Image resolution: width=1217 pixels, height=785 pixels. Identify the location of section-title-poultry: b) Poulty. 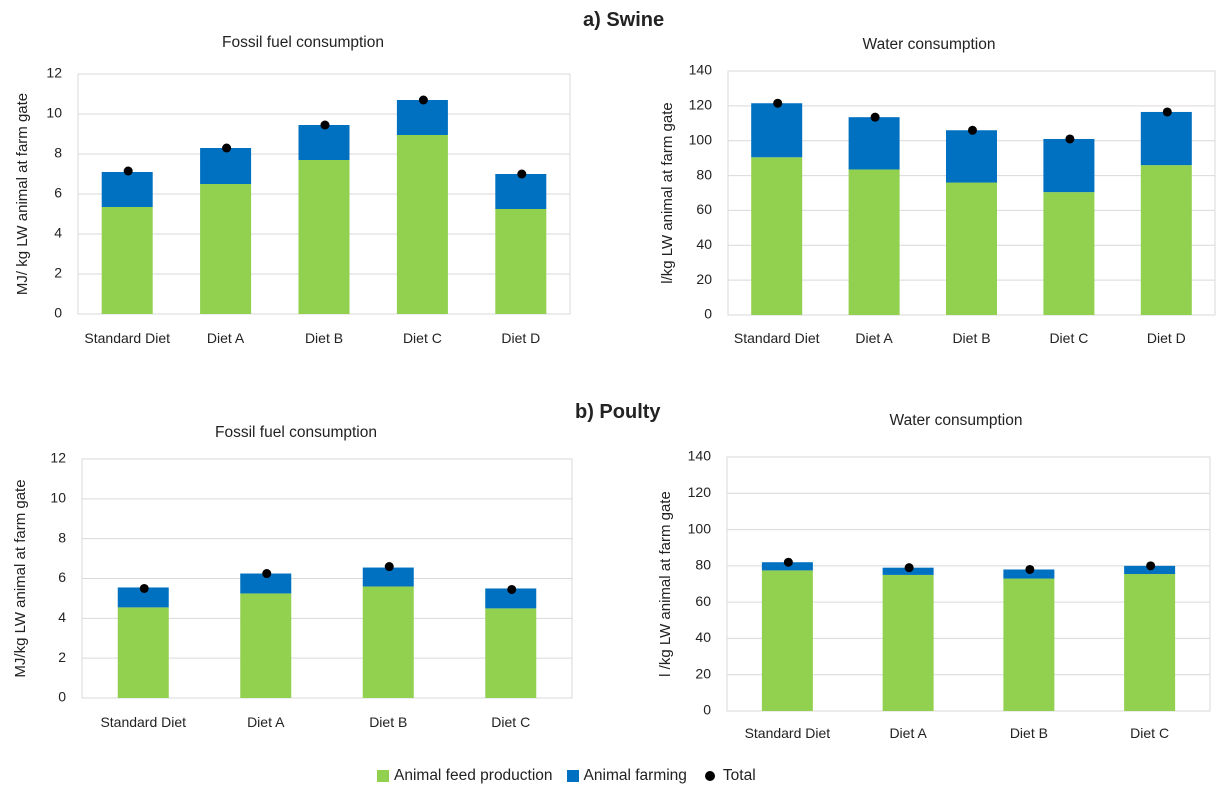
(618, 412).